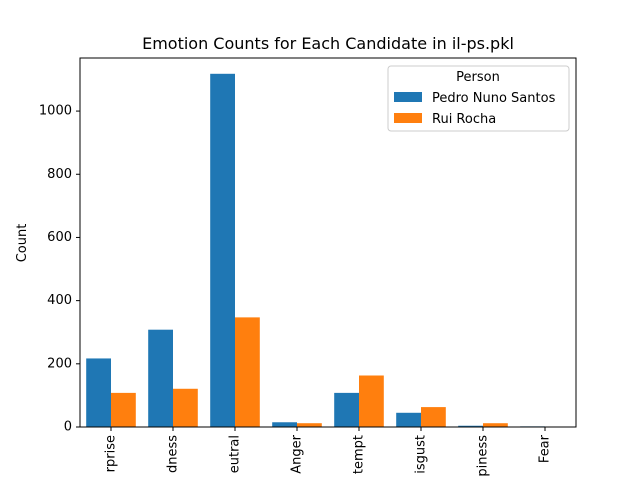 The width and height of the screenshot is (640, 480). What do you see at coordinates (59, 174) in the screenshot?
I see `y-tick-label-800: 800` at bounding box center [59, 174].